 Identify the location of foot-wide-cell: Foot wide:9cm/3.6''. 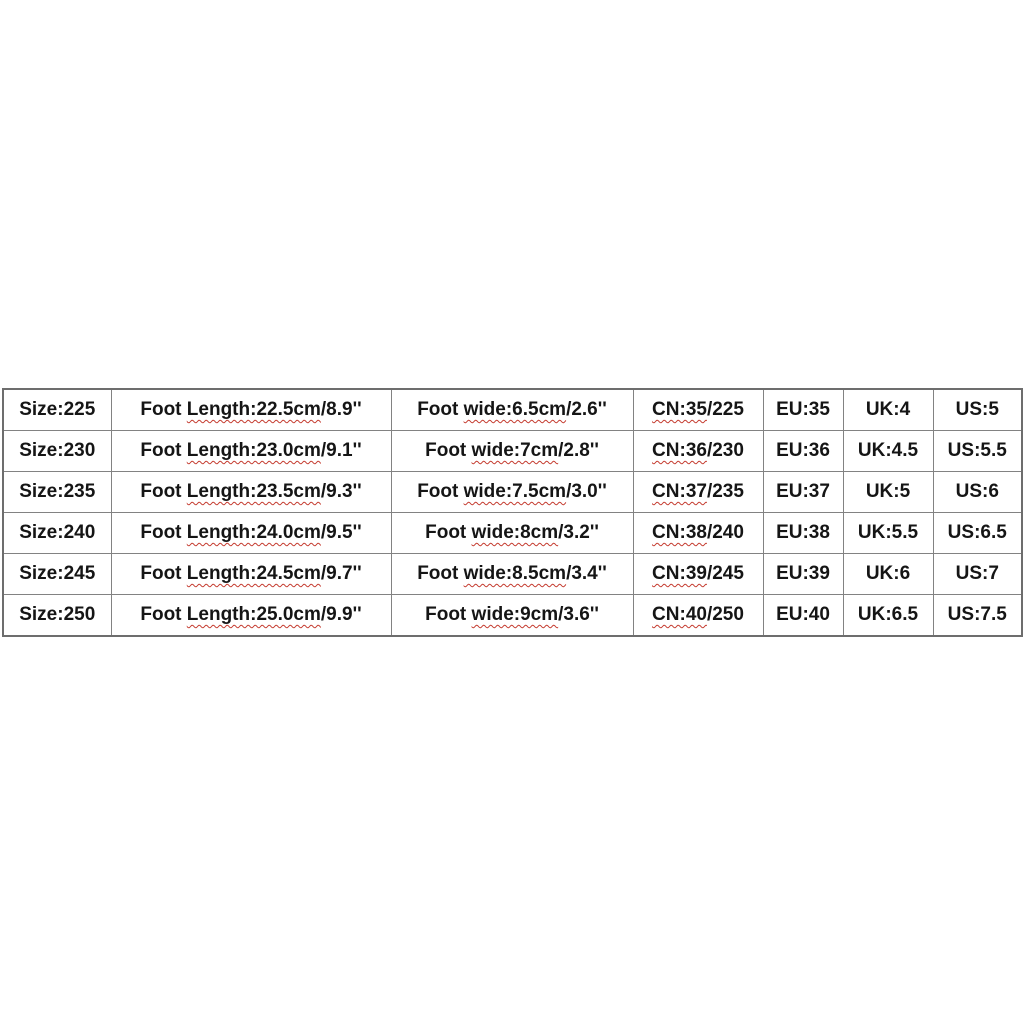
(512, 615).